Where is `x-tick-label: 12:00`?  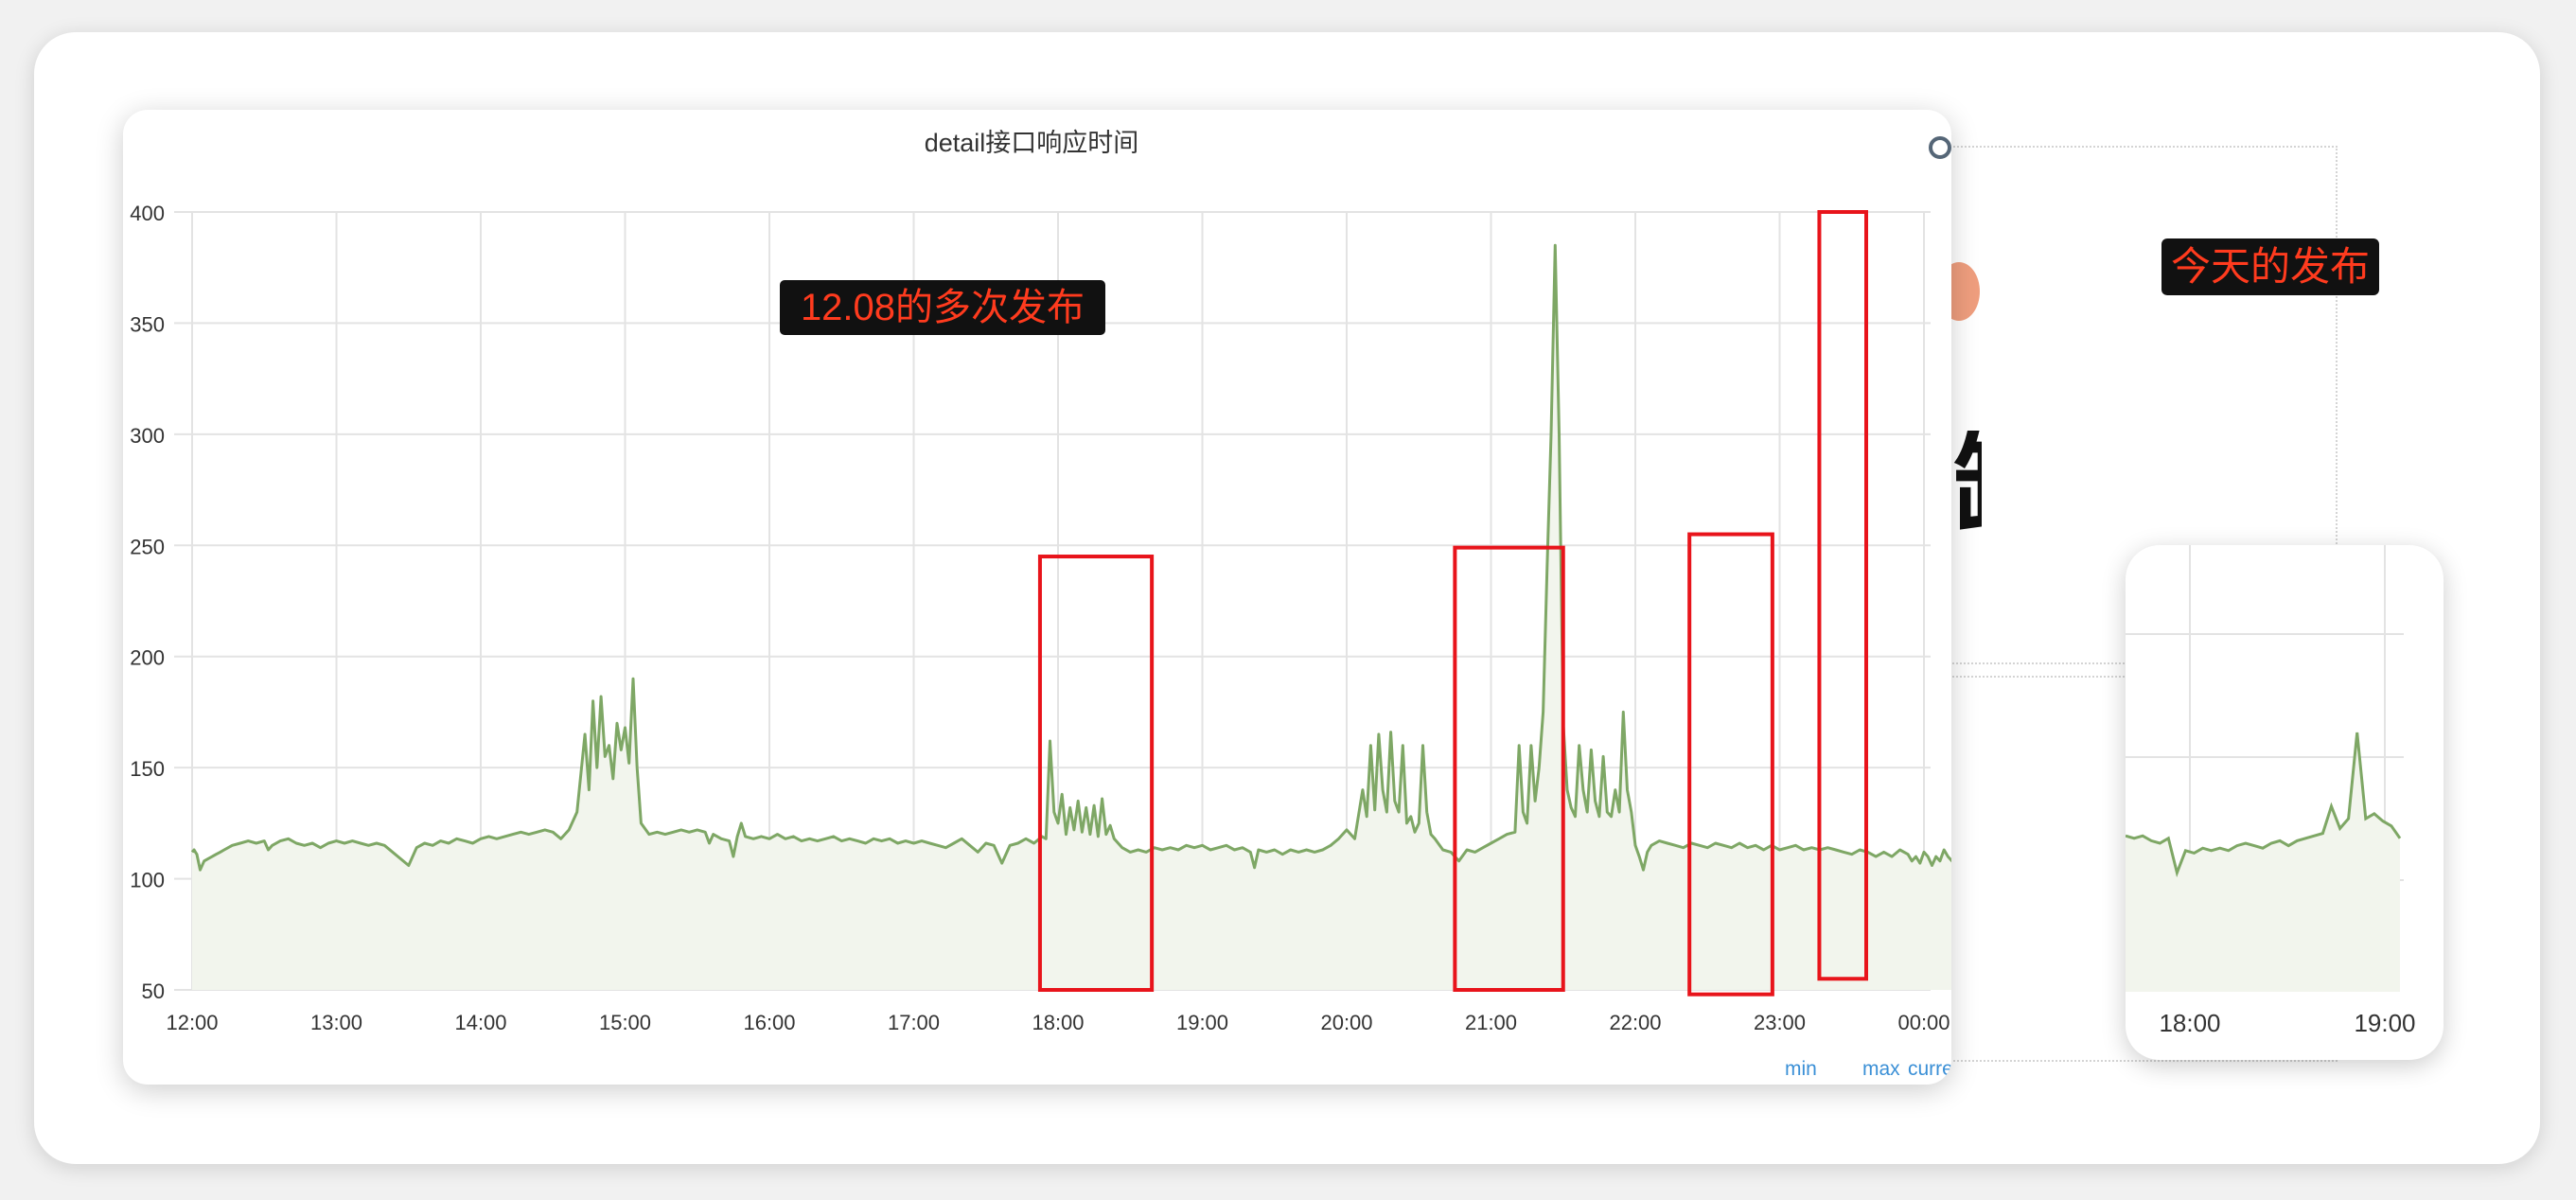 x-tick-label: 12:00 is located at coordinates (192, 1022).